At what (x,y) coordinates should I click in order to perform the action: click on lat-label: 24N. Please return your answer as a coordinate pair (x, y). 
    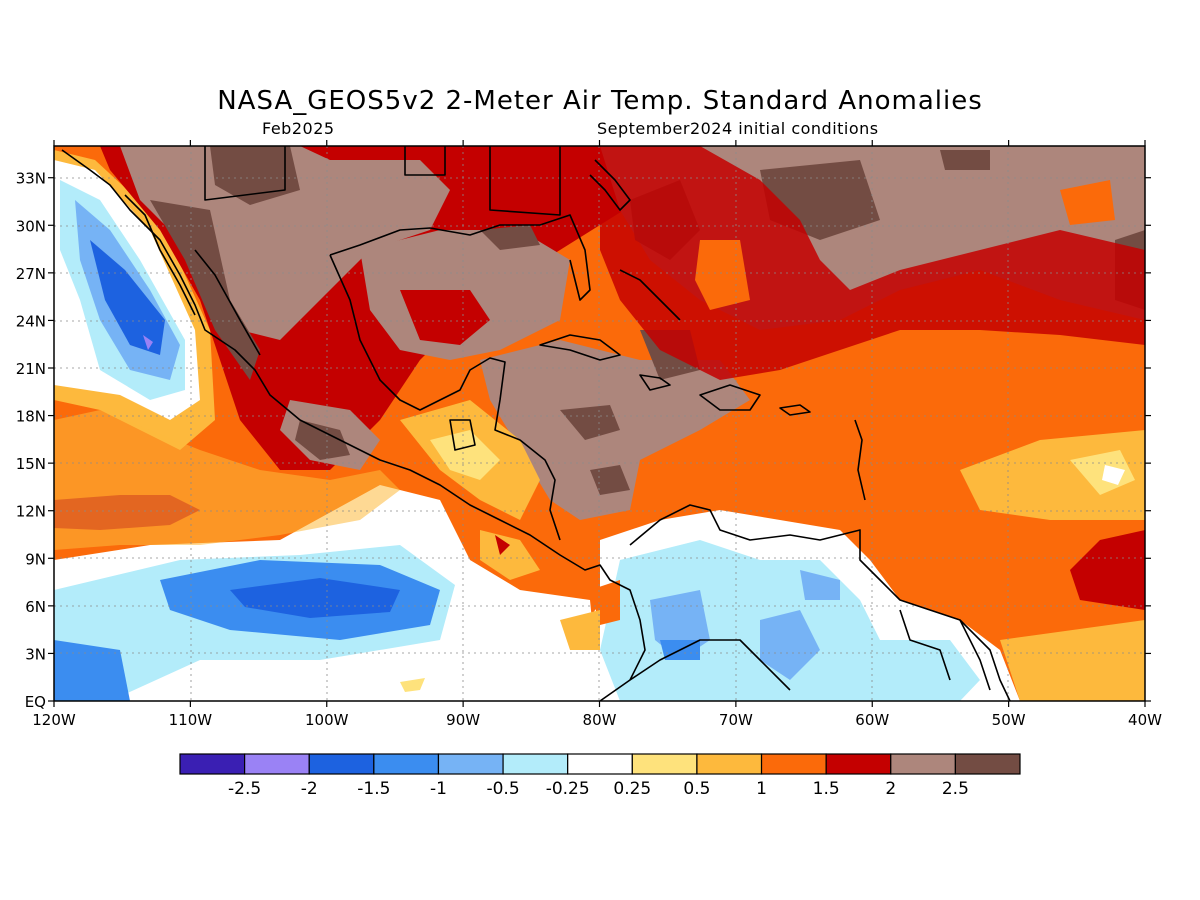
    Looking at the image, I should click on (31, 321).